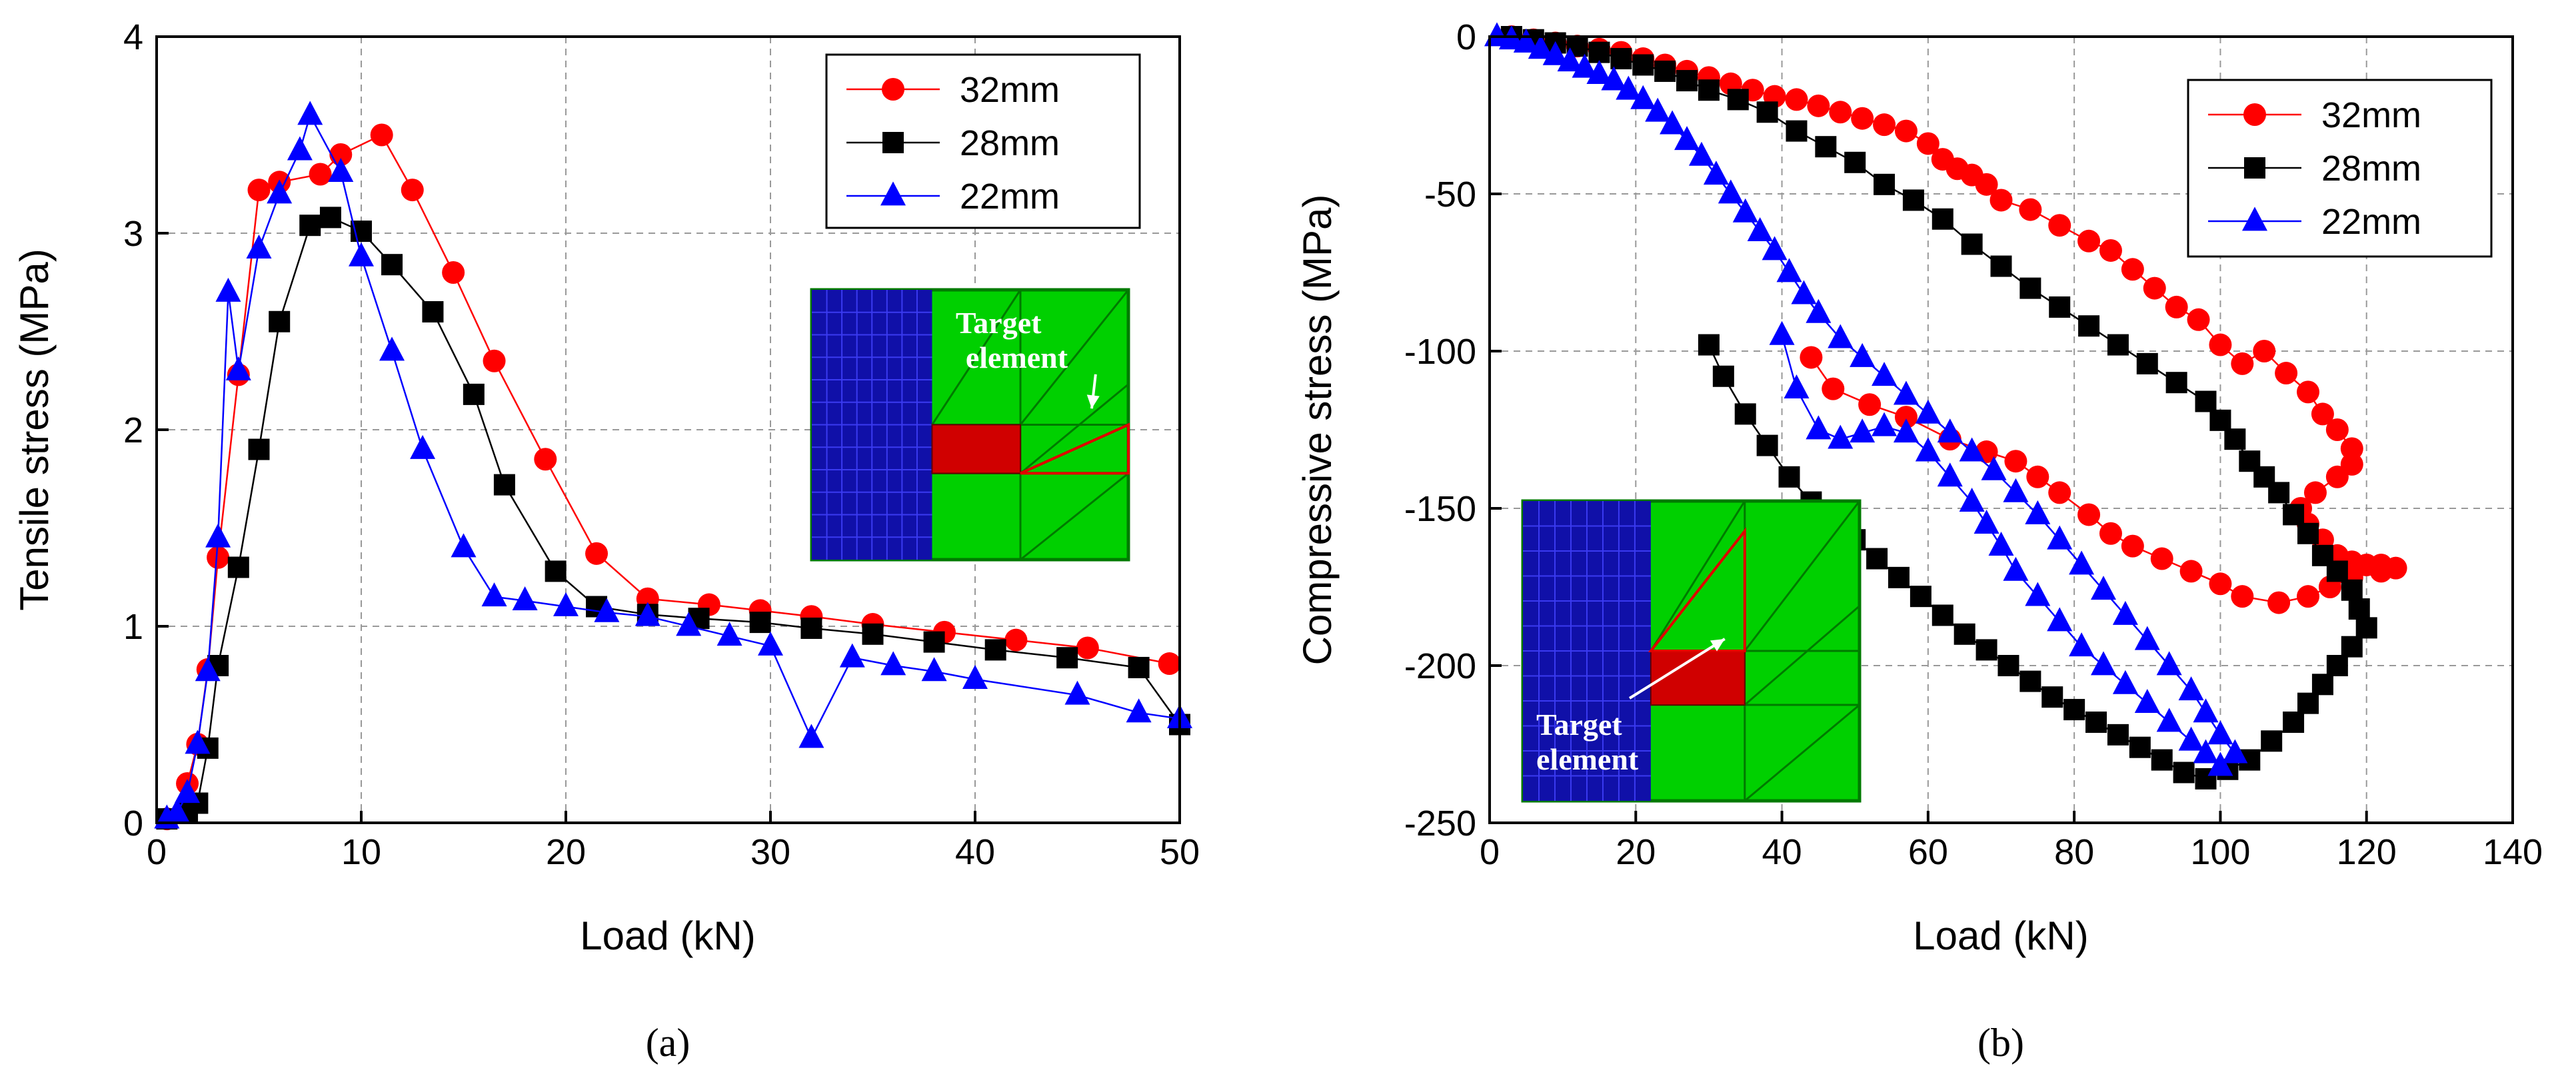 The height and width of the screenshot is (1074, 2576). I want to click on y-tick-label: -50, so click(1450, 195).